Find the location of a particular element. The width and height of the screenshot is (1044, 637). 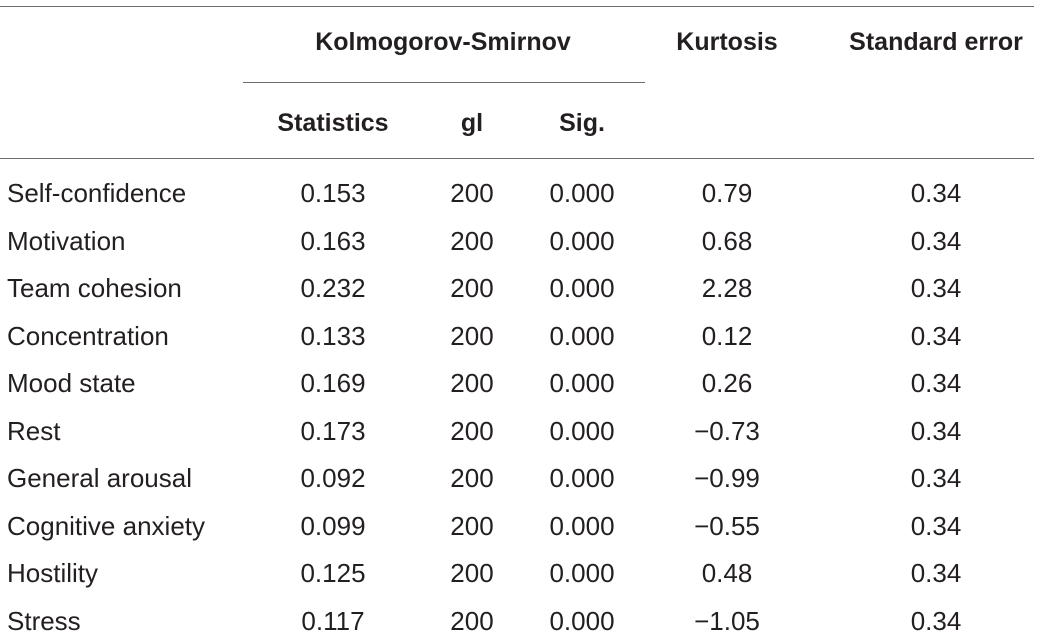

row-label: Motivation is located at coordinates (66, 240).